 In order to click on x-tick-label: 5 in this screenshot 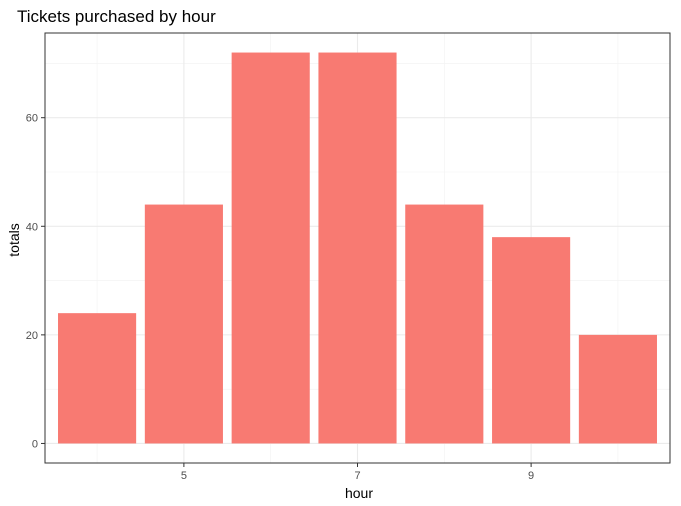, I will do `click(184, 476)`.